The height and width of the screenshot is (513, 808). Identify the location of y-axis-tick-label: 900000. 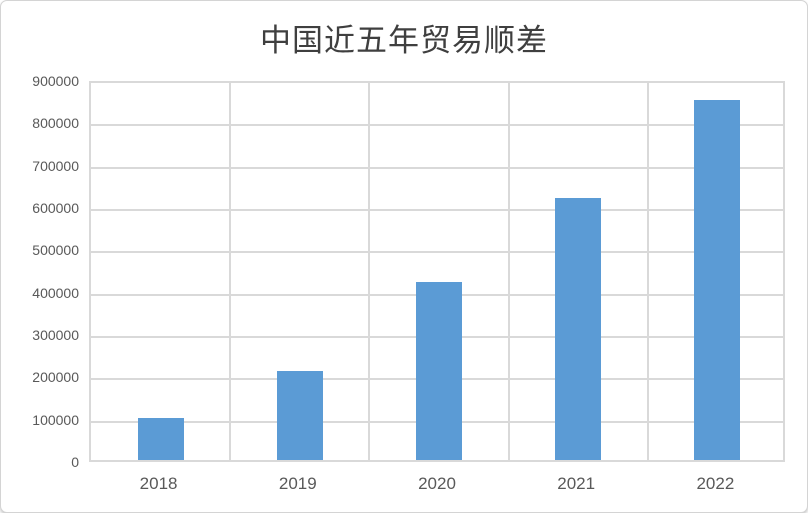
(55, 81).